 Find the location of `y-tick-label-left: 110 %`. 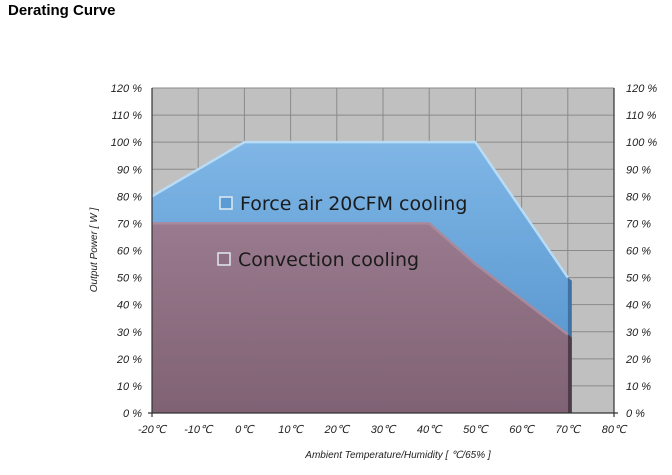

y-tick-label-left: 110 % is located at coordinates (127, 116).